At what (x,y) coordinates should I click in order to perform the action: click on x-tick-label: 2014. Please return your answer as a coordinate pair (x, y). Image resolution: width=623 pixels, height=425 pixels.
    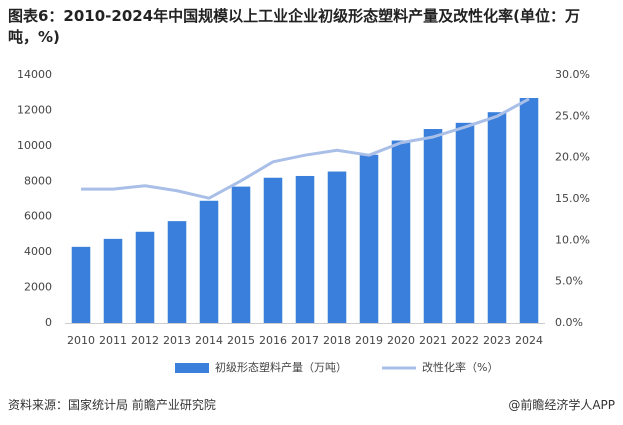
    Looking at the image, I should click on (209, 340).